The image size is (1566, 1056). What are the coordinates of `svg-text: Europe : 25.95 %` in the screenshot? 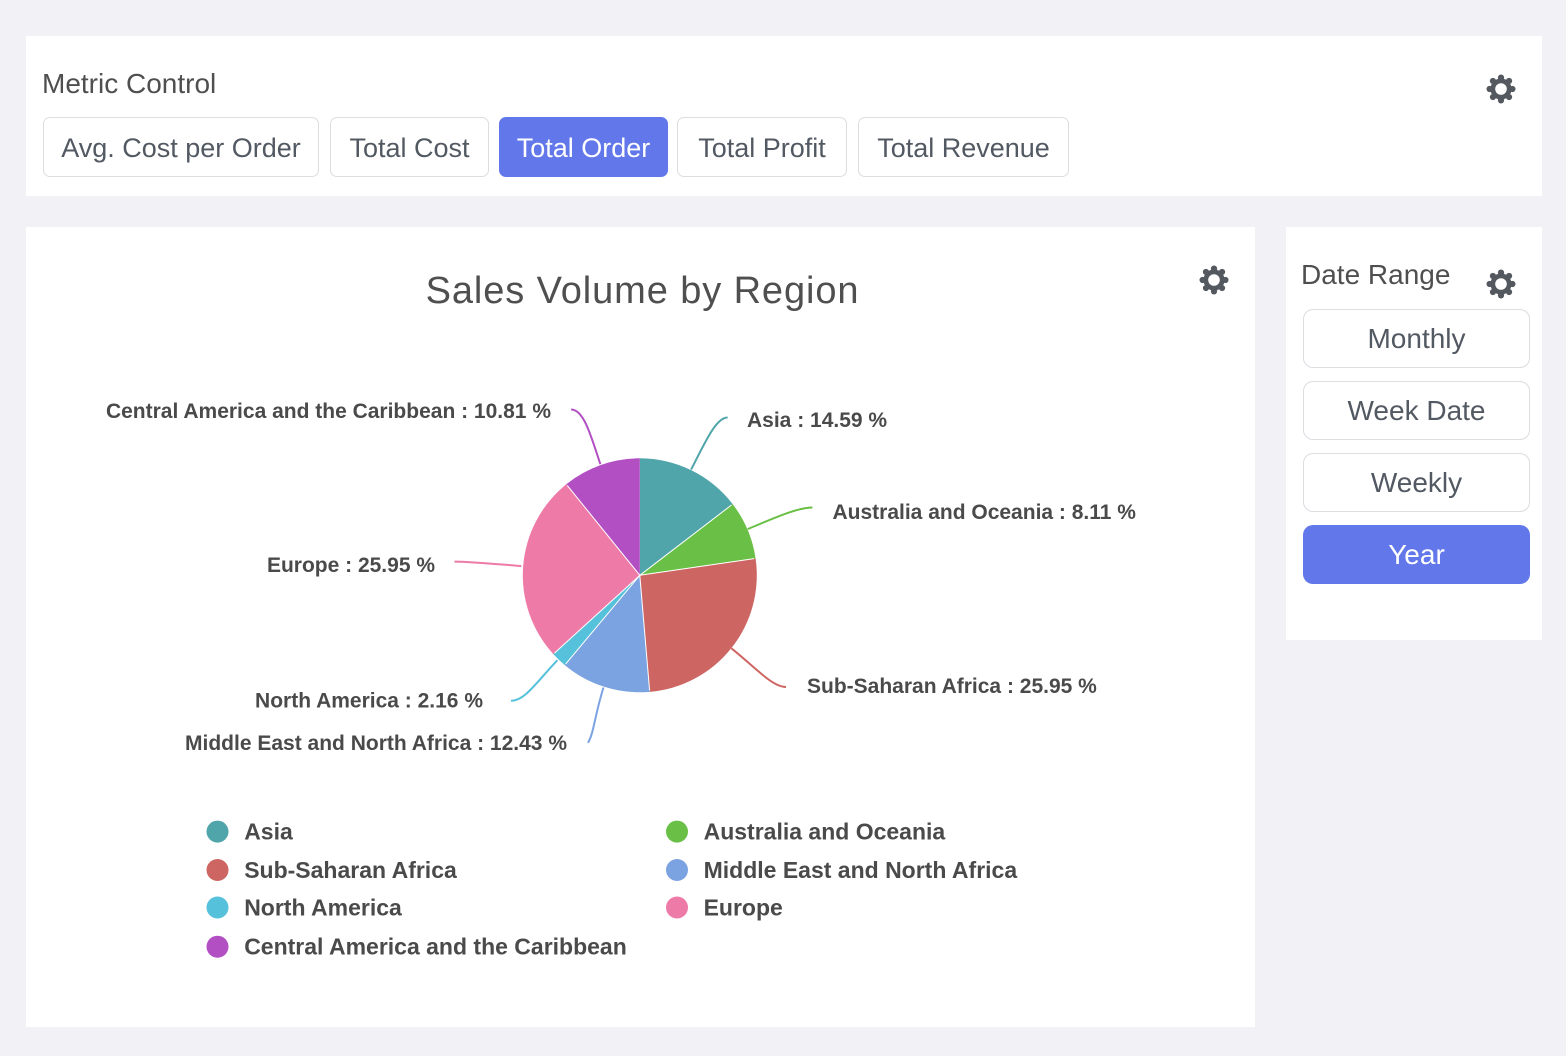 It's located at (351, 565).